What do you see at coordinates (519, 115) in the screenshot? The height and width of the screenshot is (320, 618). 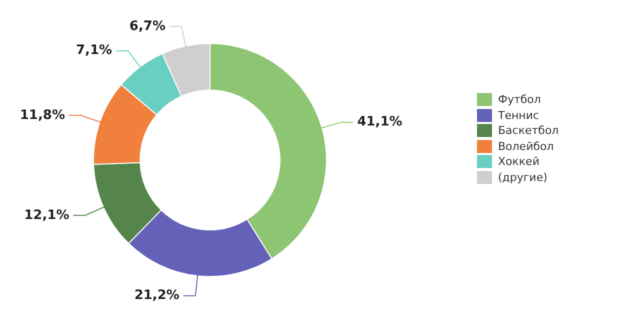 I see `legend-label: Теннис` at bounding box center [519, 115].